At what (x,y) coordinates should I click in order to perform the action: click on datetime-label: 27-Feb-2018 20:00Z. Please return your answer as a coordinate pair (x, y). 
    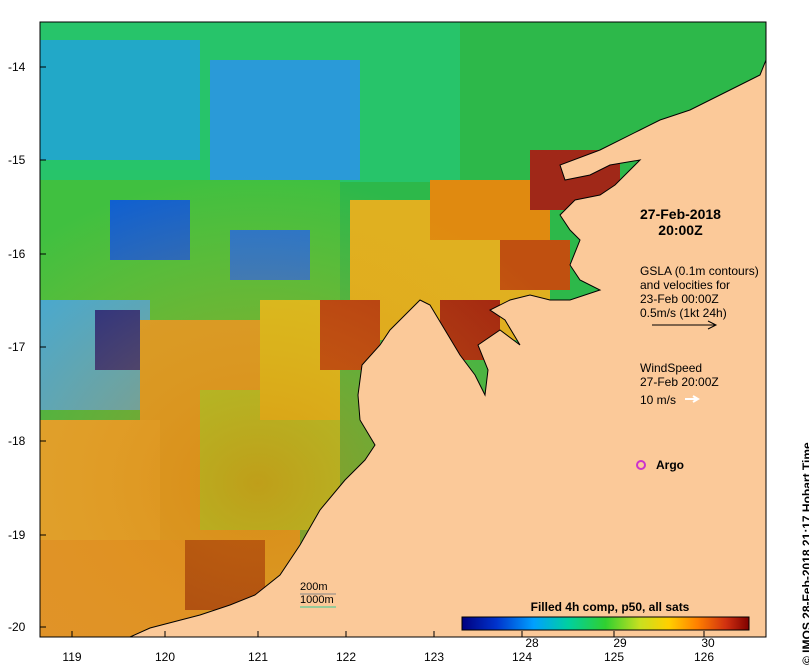
    Looking at the image, I should click on (680, 222).